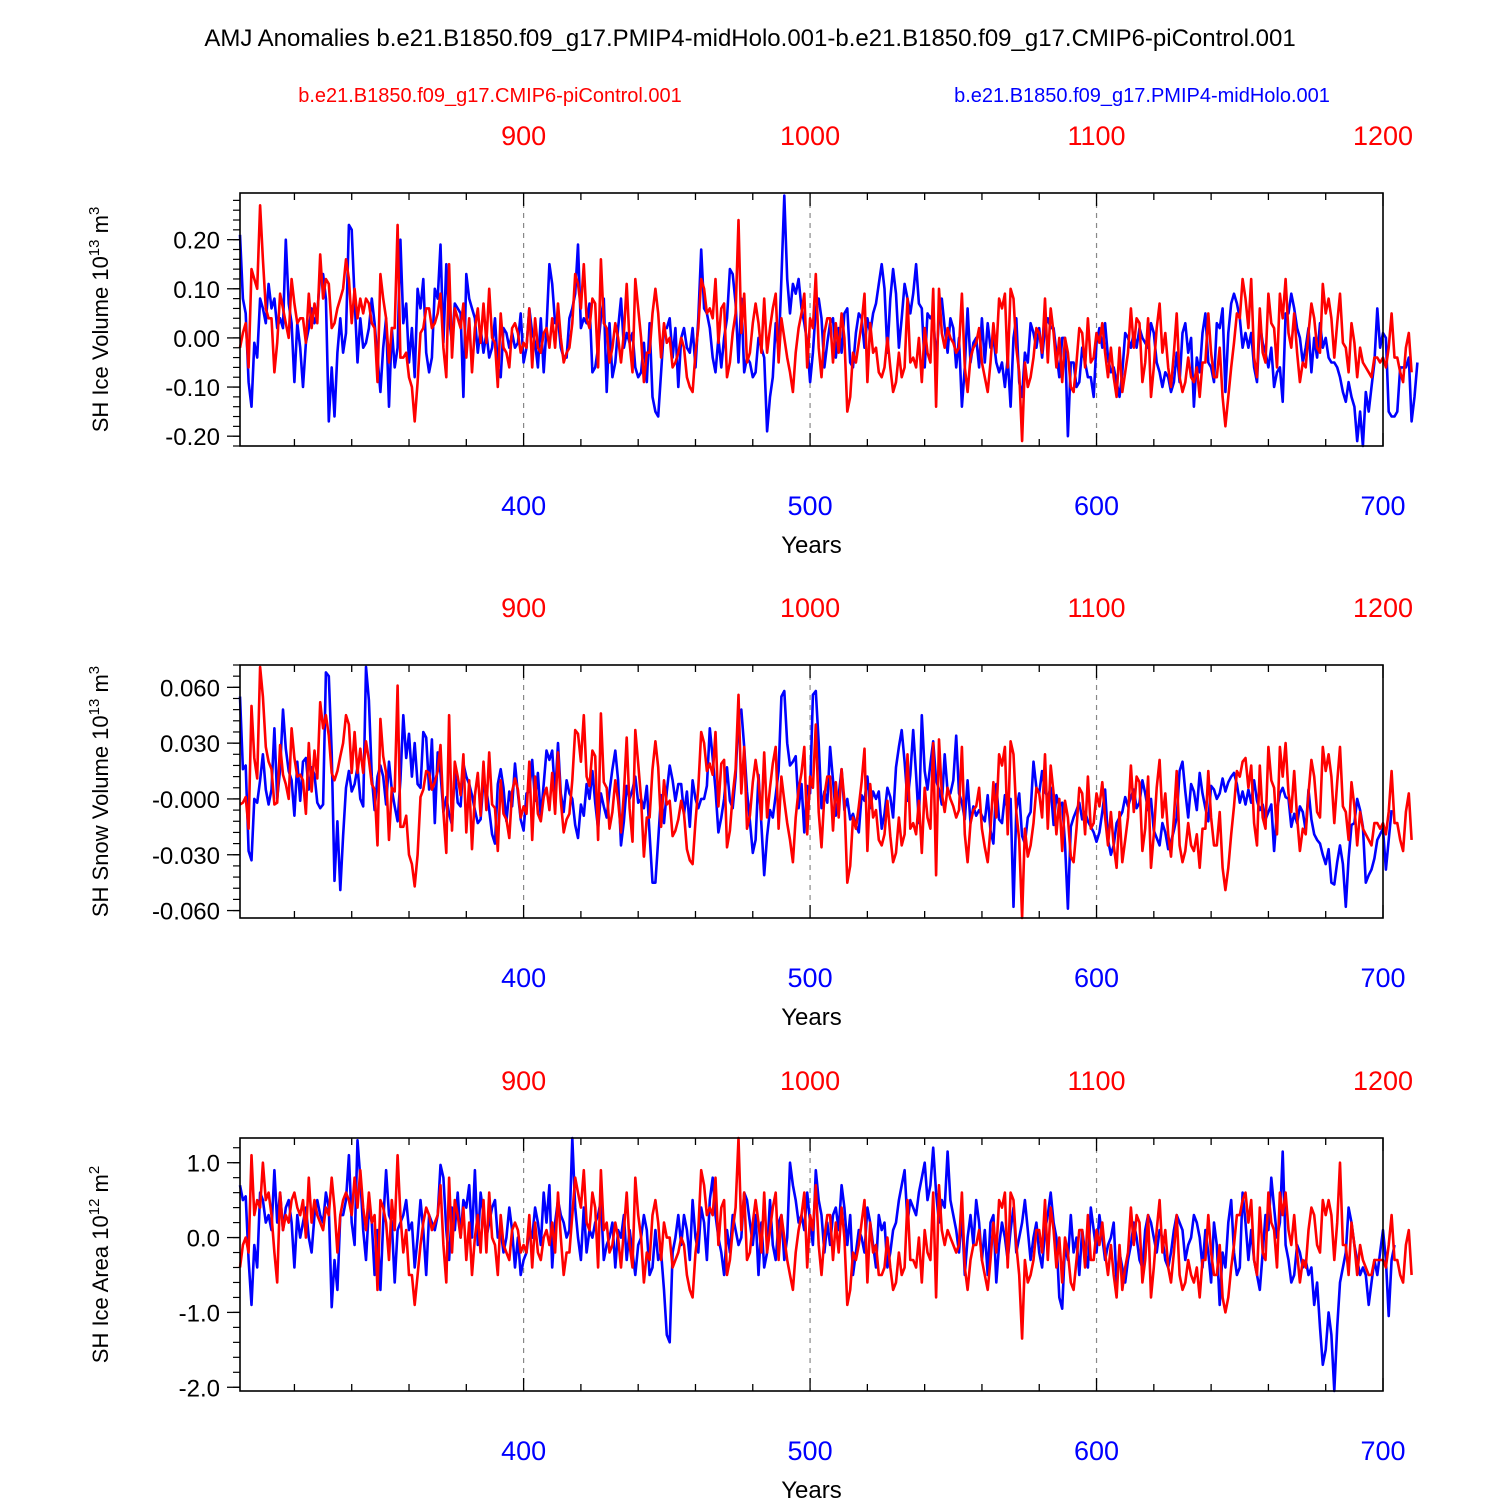  I want to click on y-tick-label: 0.00, so click(196, 339).